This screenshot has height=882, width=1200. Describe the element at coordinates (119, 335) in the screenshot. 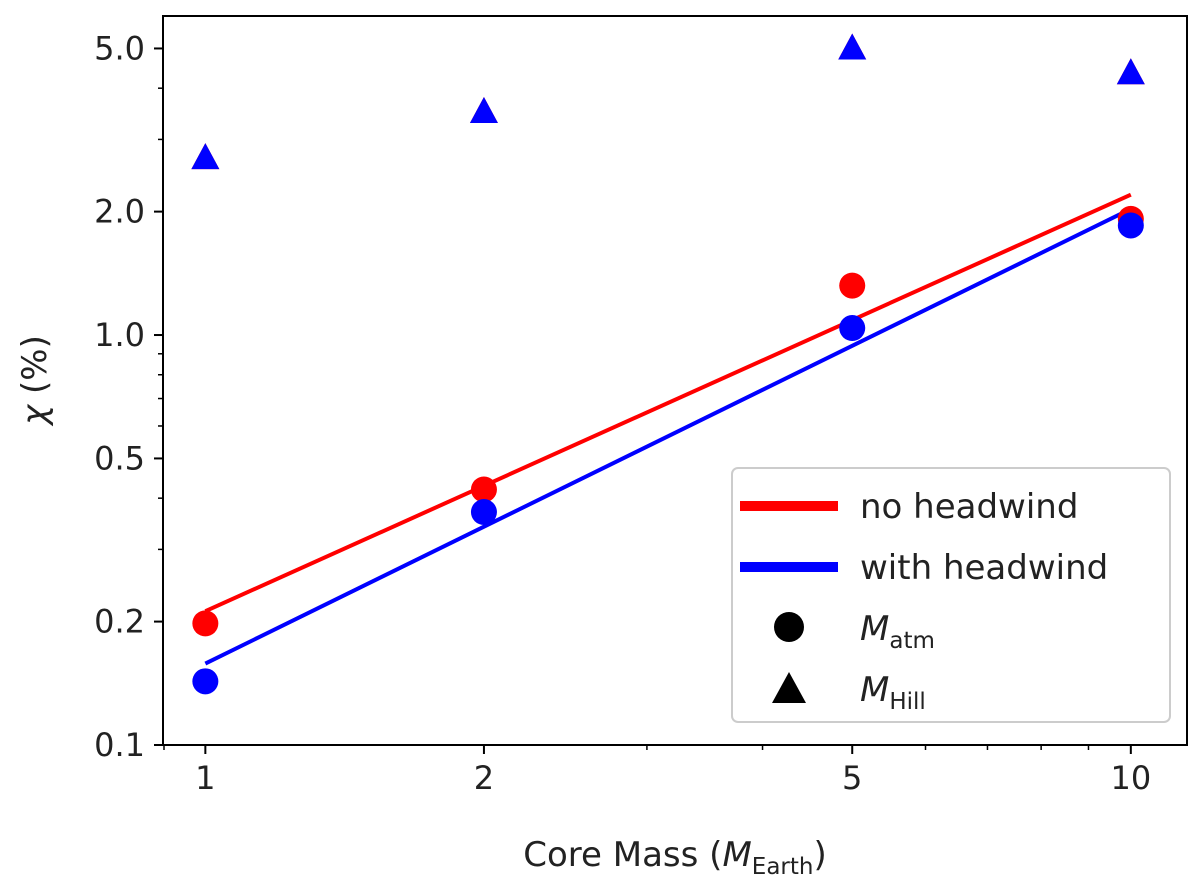

I see `y-tick-label: 1.0` at that location.